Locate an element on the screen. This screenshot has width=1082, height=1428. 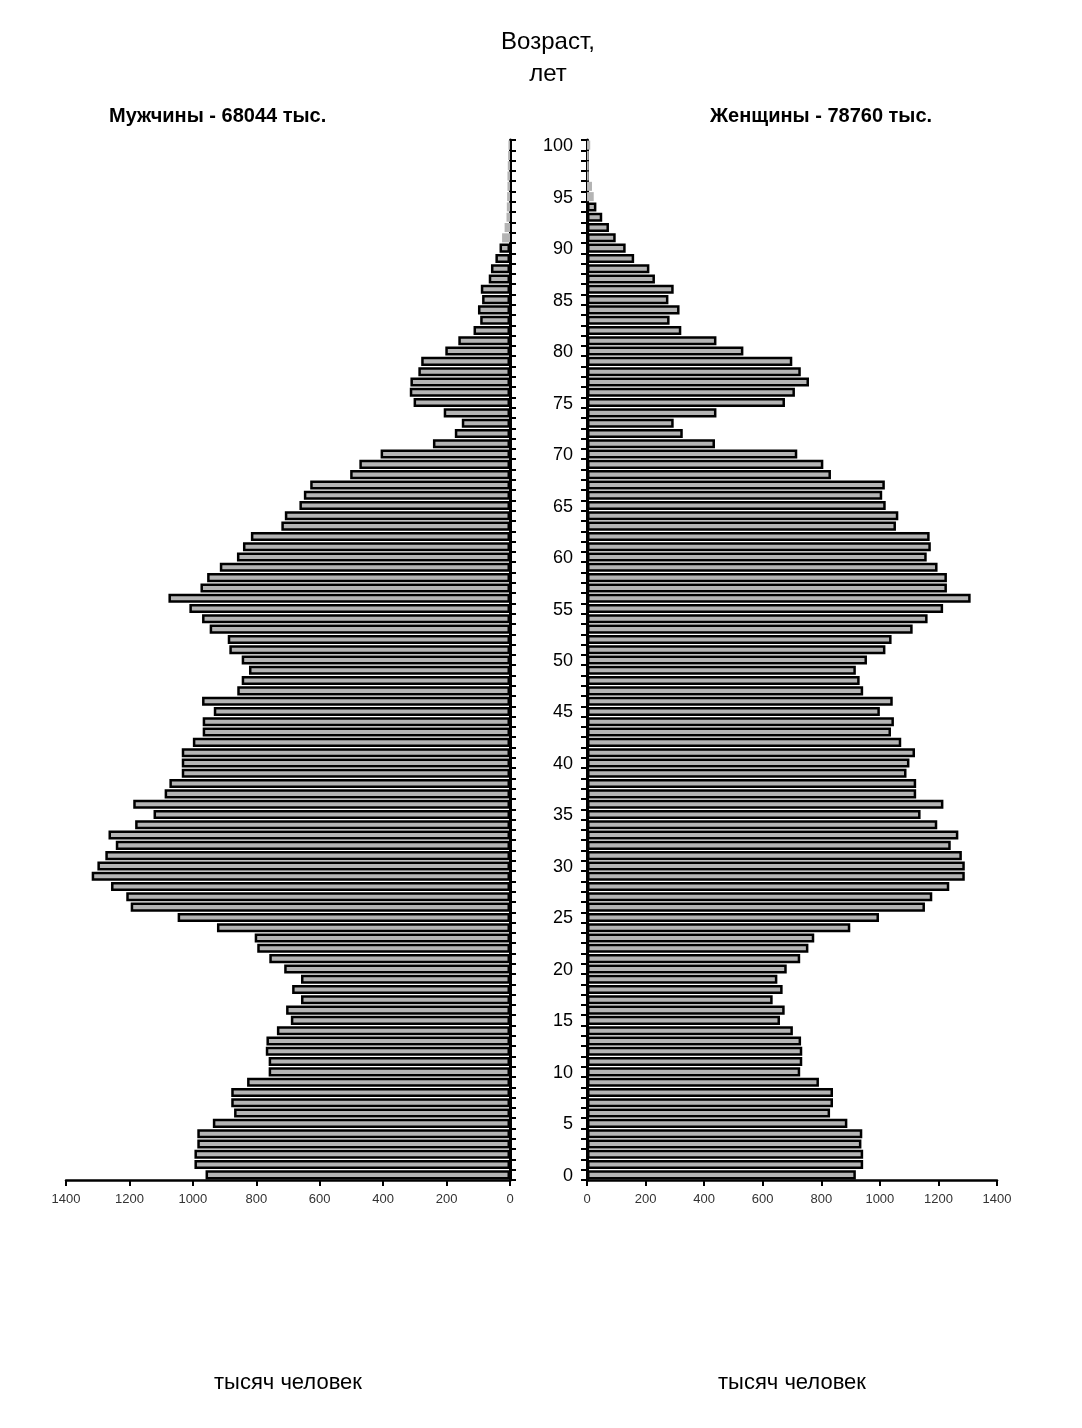
y-tick-label: 70 is located at coordinates (562, 454).